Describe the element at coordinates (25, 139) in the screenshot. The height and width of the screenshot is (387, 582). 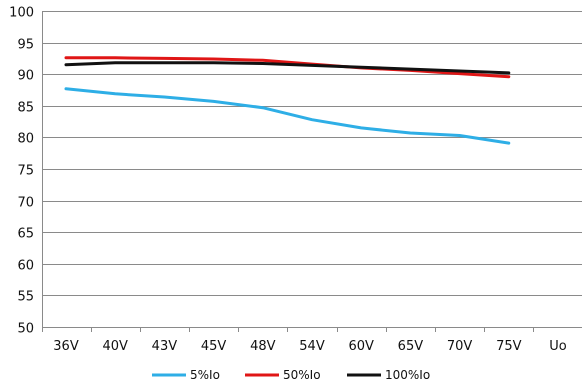
I see `y-tick-label: 80` at that location.